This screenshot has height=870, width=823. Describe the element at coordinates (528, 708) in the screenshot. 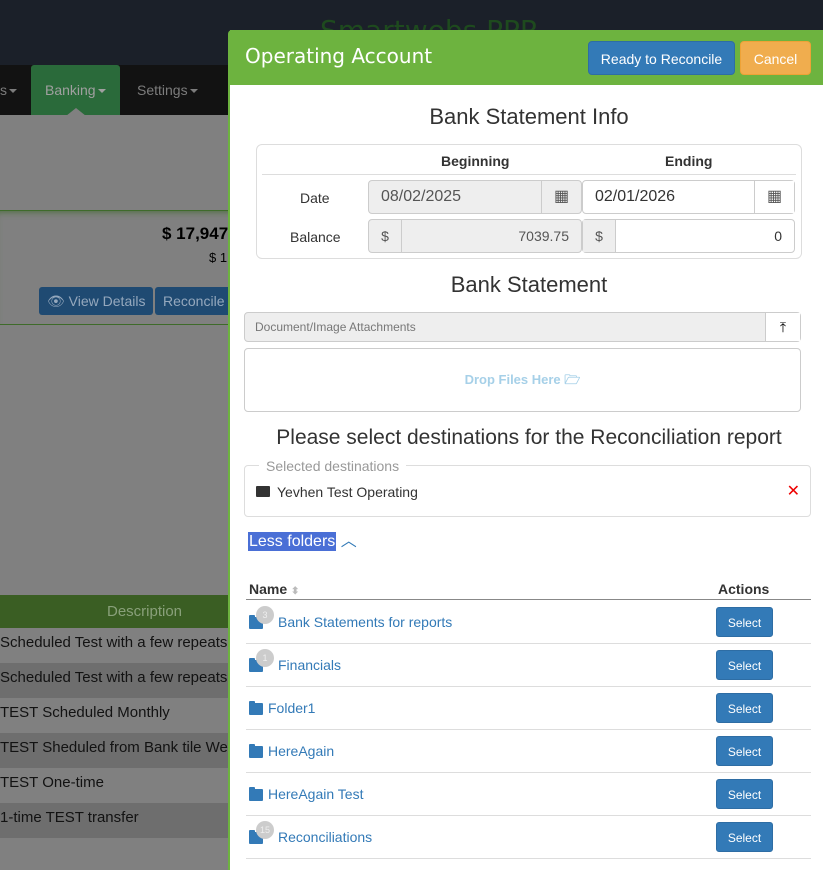

I see `folder-row: Folder1 Select` at that location.